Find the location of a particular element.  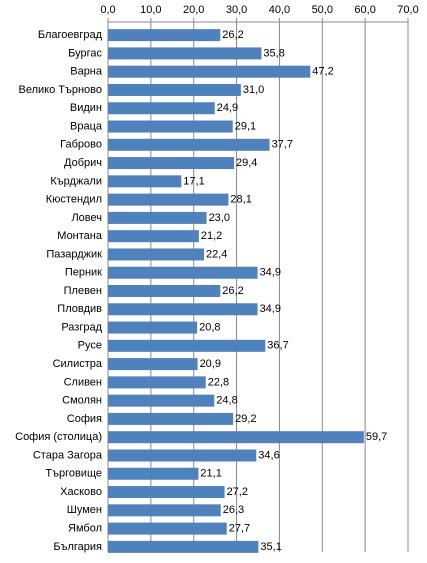

y-tick-label: София (столица) is located at coordinates (58, 437).